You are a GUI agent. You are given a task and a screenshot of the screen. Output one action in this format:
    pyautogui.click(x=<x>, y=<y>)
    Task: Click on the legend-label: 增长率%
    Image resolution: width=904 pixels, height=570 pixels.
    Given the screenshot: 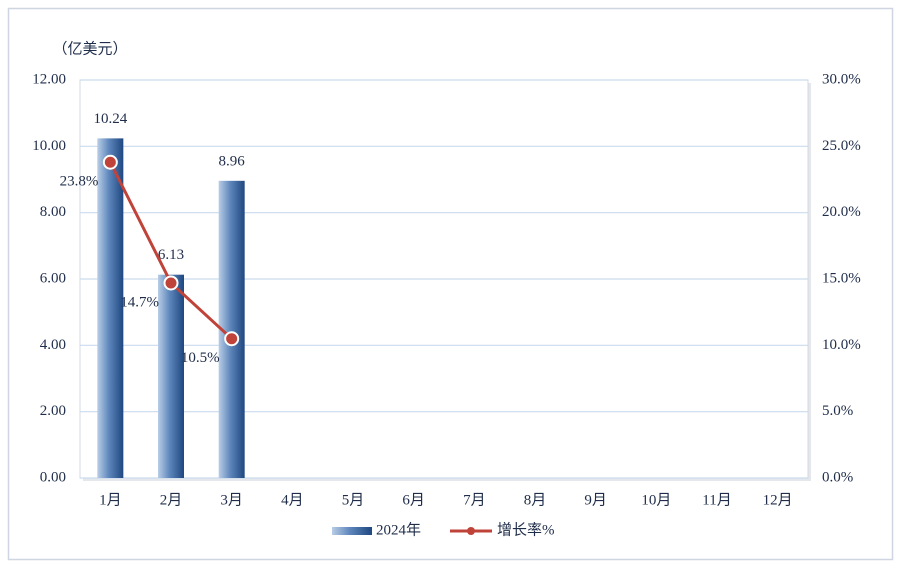 What is the action you would take?
    pyautogui.click(x=526, y=529)
    